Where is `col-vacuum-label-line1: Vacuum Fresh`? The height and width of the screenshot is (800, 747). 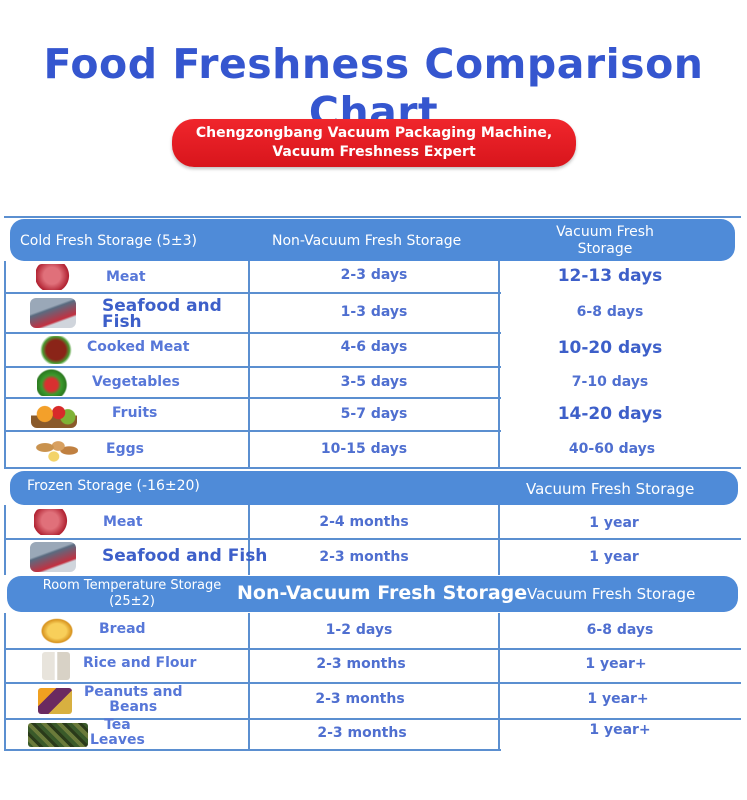
col-vacuum-label-line1: Vacuum Fresh is located at coordinates (605, 232).